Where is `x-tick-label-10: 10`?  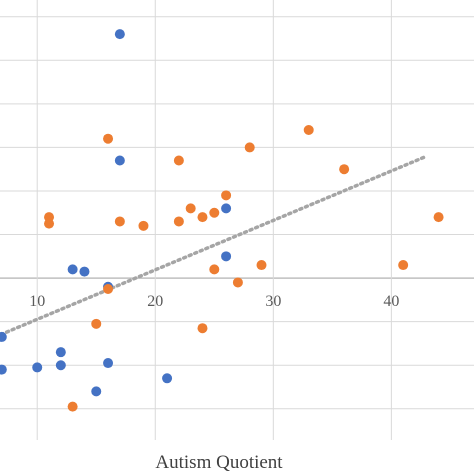 x-tick-label-10: 10 is located at coordinates (37, 301).